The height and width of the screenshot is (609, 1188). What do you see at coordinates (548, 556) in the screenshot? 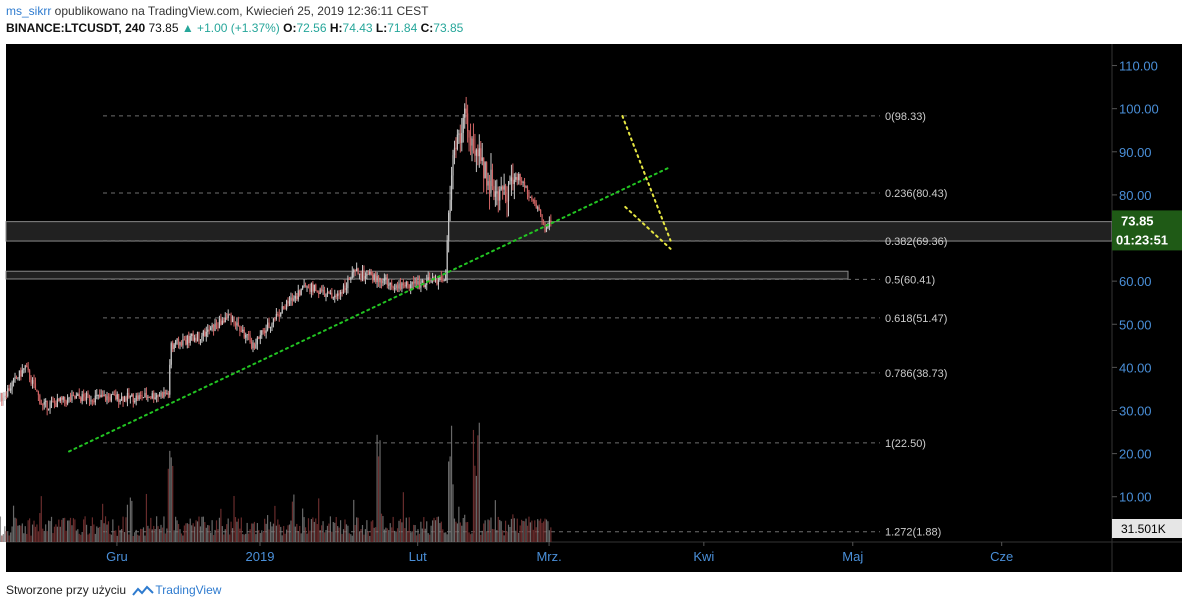
I see `x-tick-label-3: Mrz.` at bounding box center [548, 556].